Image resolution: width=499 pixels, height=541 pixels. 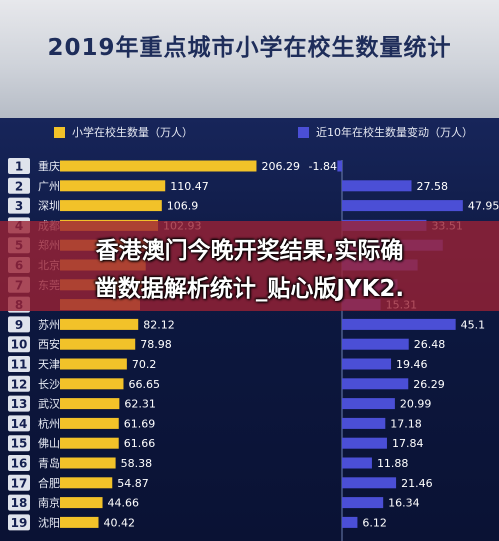 What do you see at coordinates (323, 166) in the screenshot?
I see `change-value-label: -1.84` at bounding box center [323, 166].